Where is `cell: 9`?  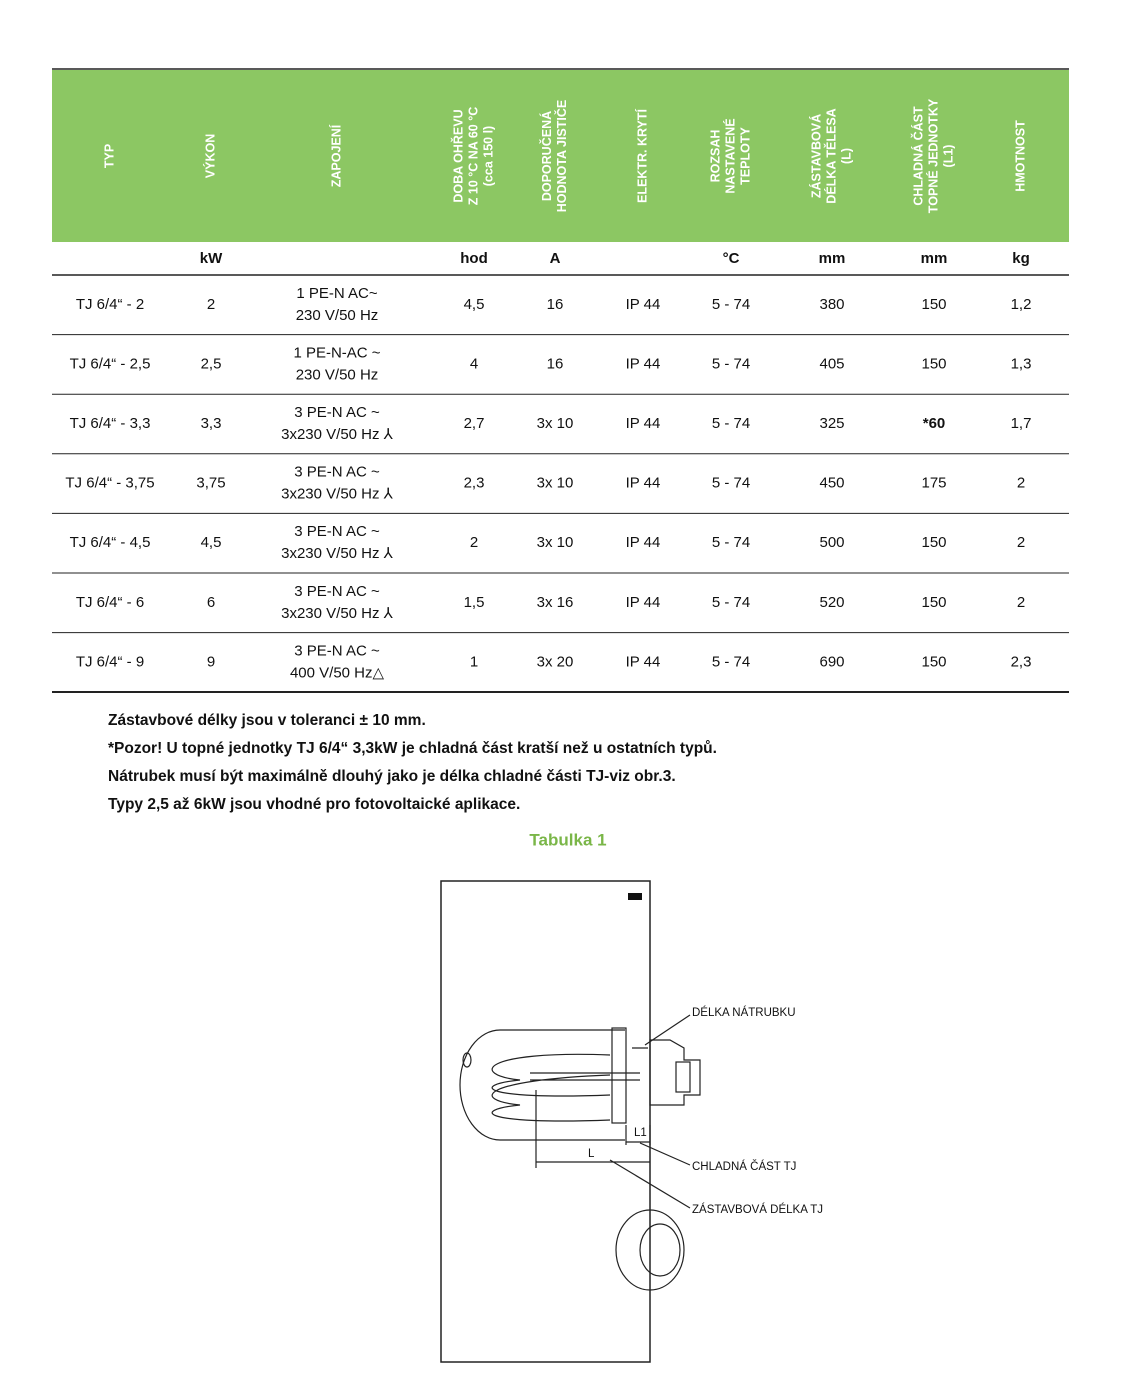 cell: 9 is located at coordinates (211, 661).